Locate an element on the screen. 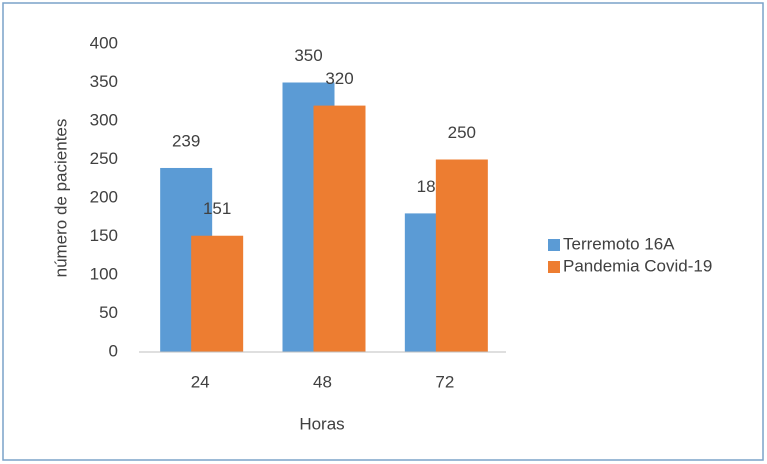 The width and height of the screenshot is (767, 464). y-axis-title: número de pacientes is located at coordinates (60, 198).